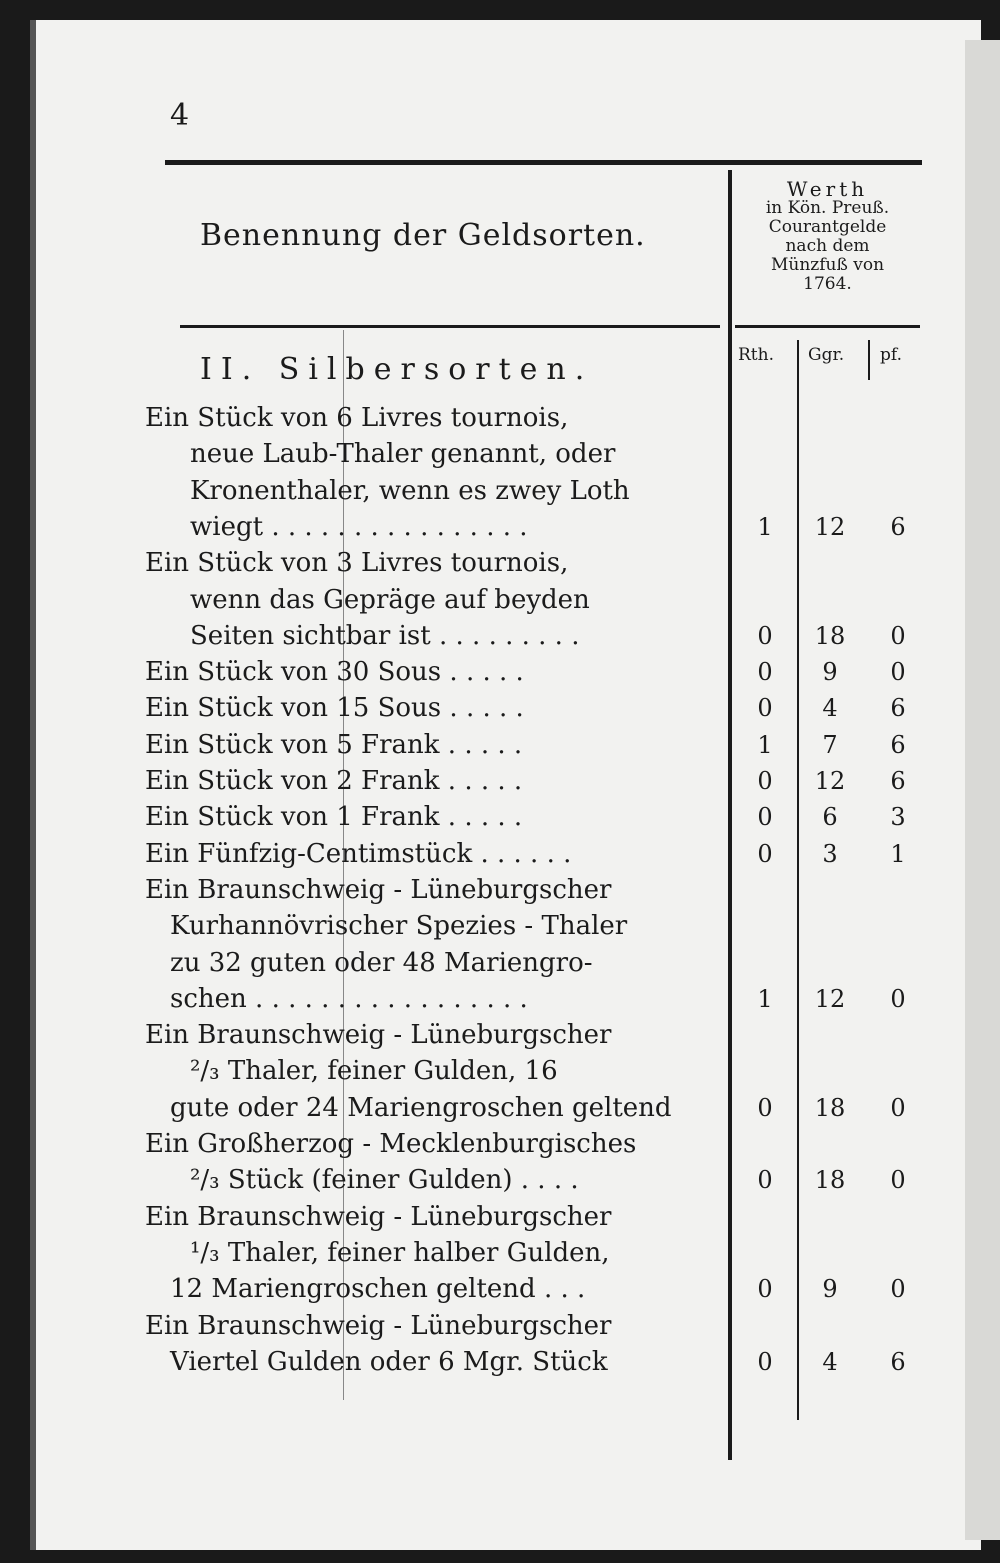  I want to click on entry-line: Ein Stück von 1 Frank . . . . ., so click(334, 817).